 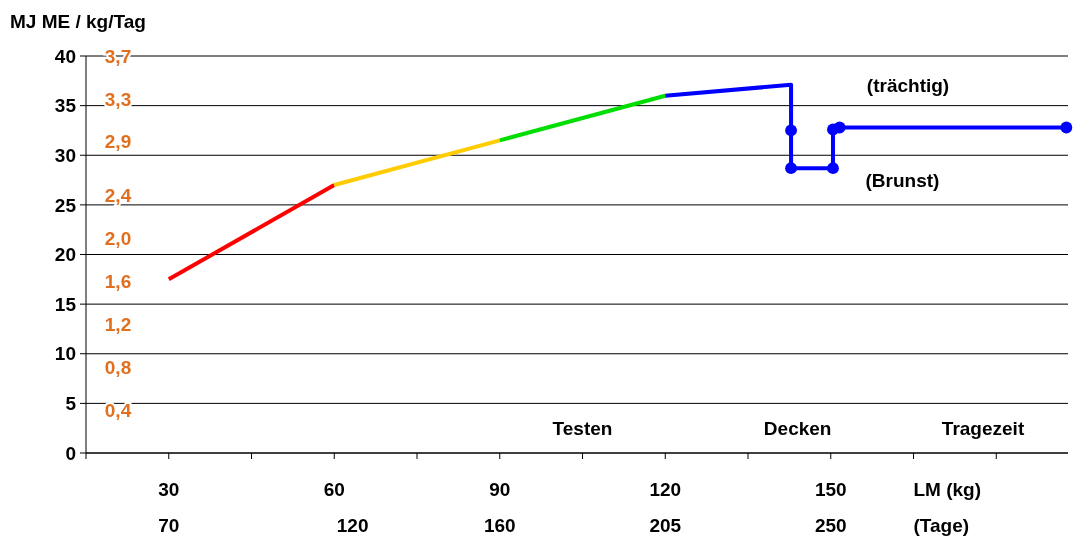 What do you see at coordinates (830, 525) in the screenshot?
I see `x2-tick-label: 250` at bounding box center [830, 525].